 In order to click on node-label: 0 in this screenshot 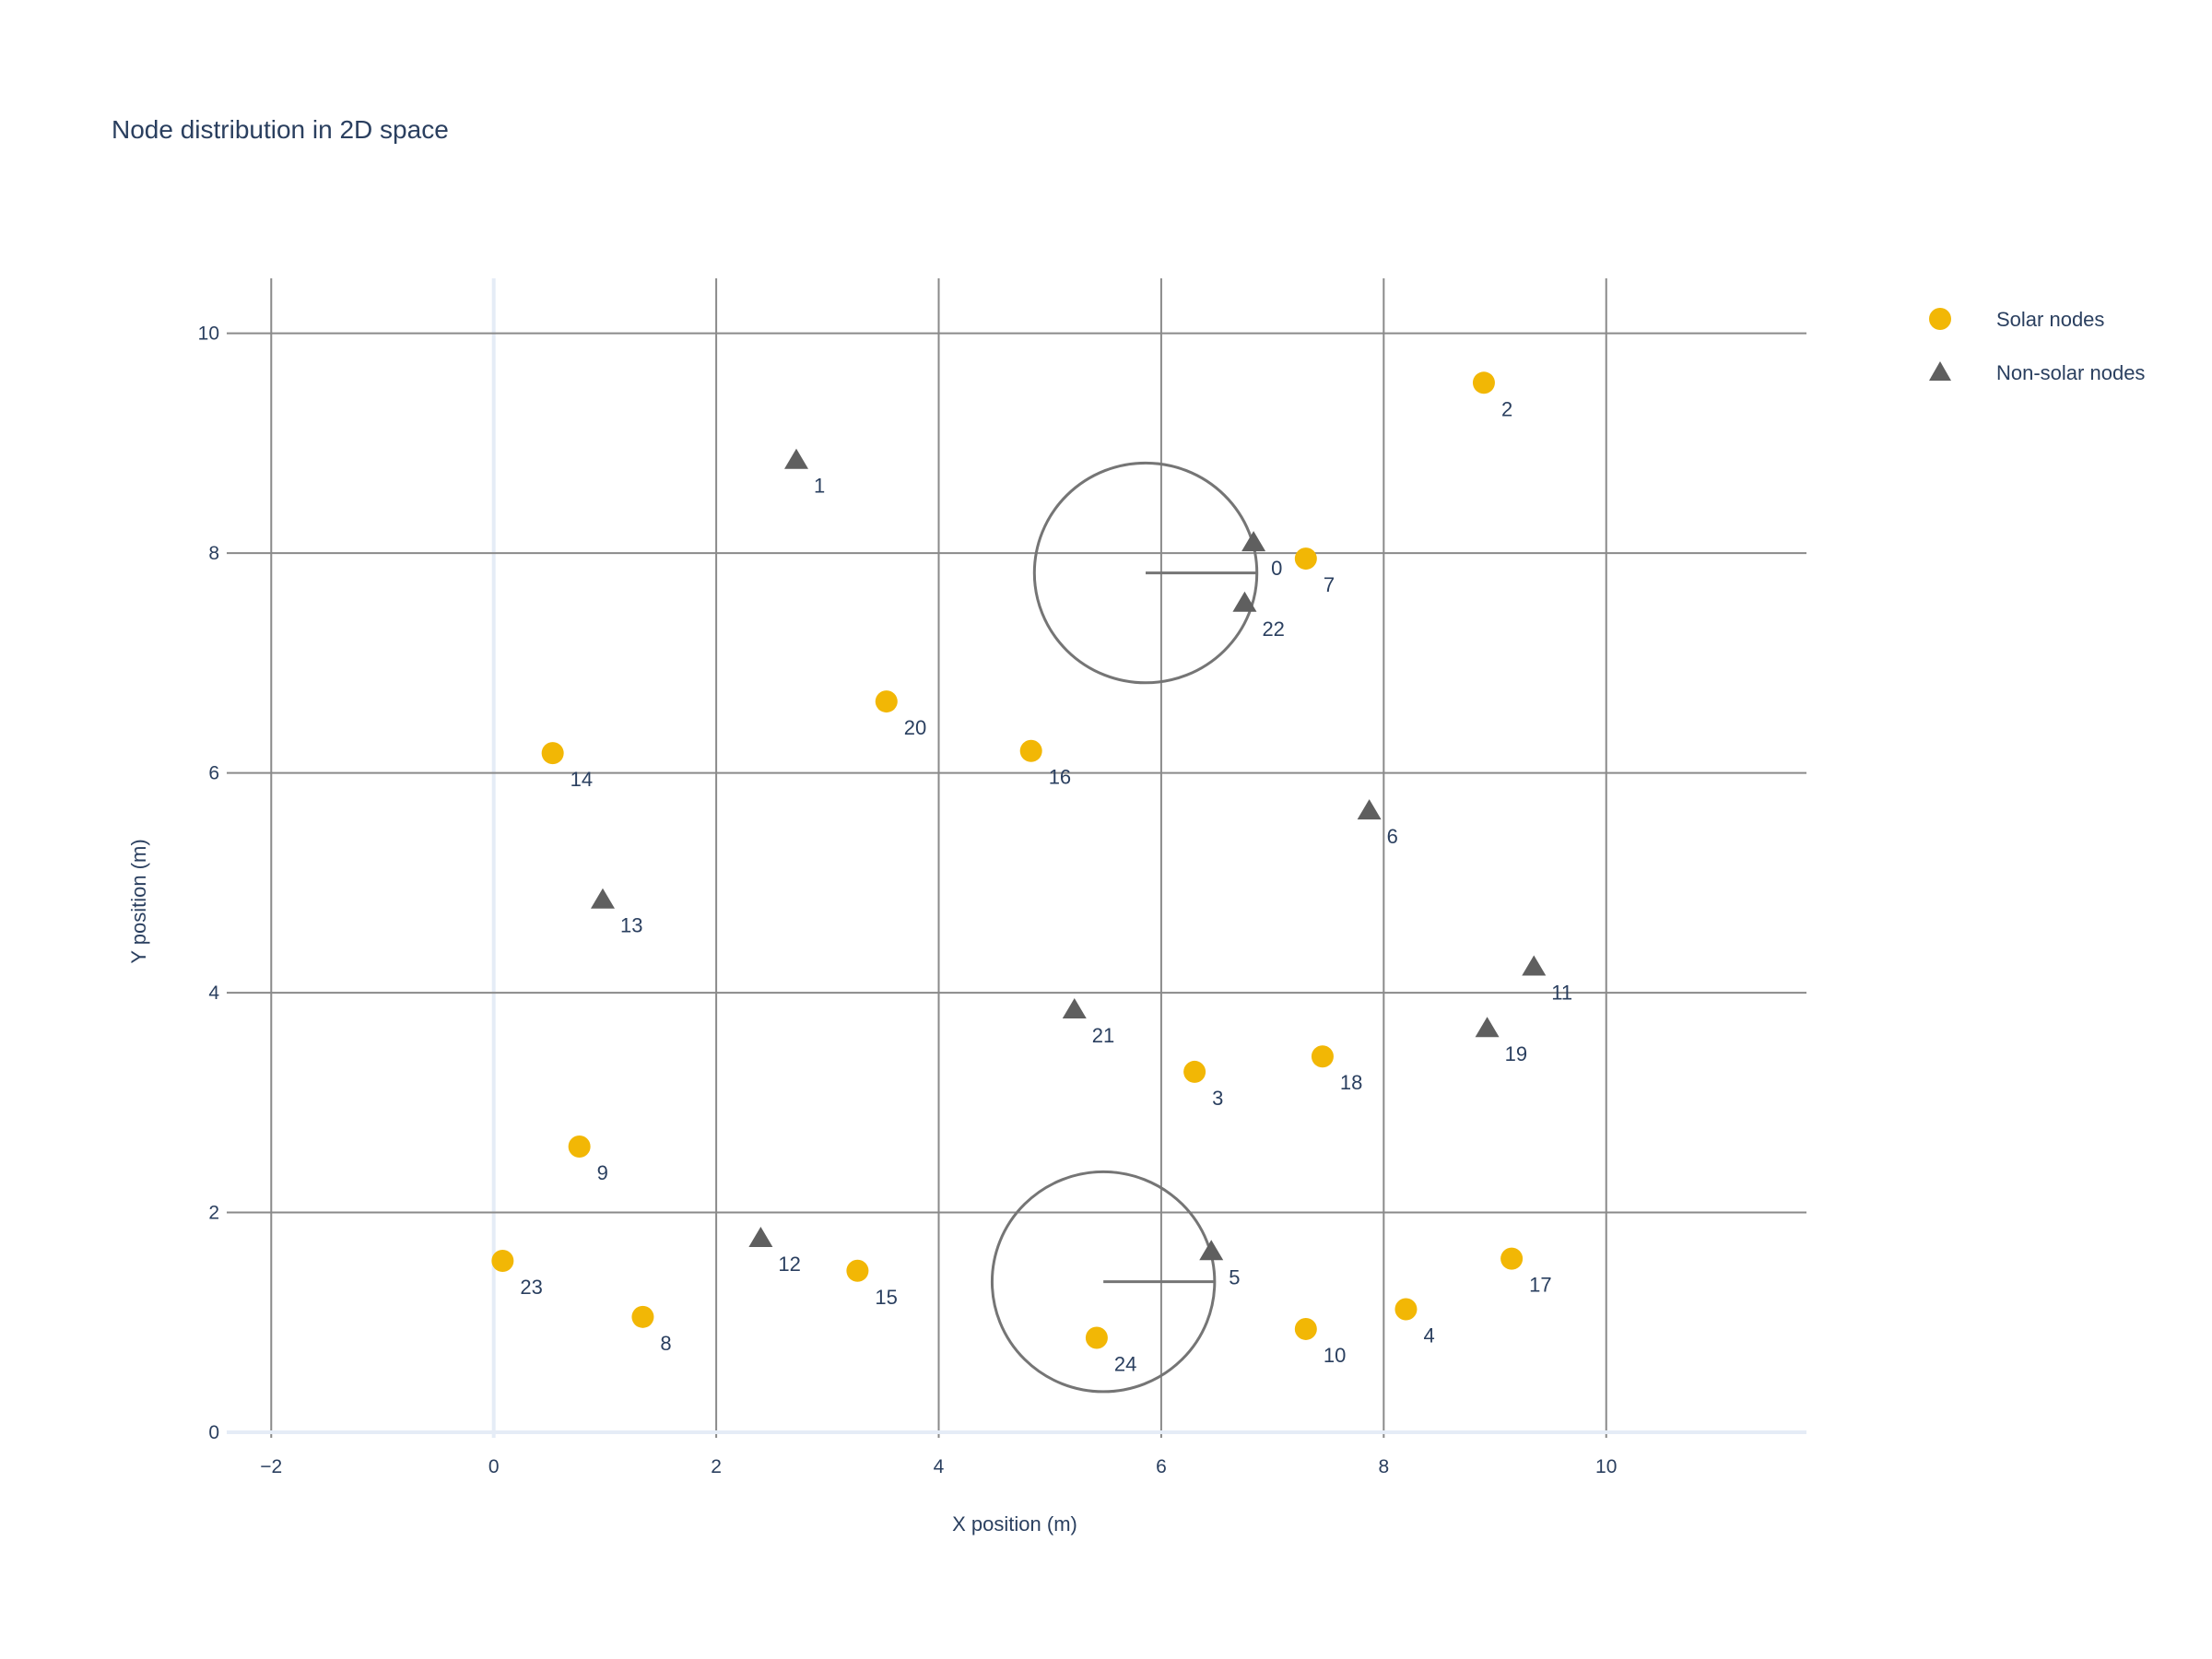, I will do `click(1276, 568)`.